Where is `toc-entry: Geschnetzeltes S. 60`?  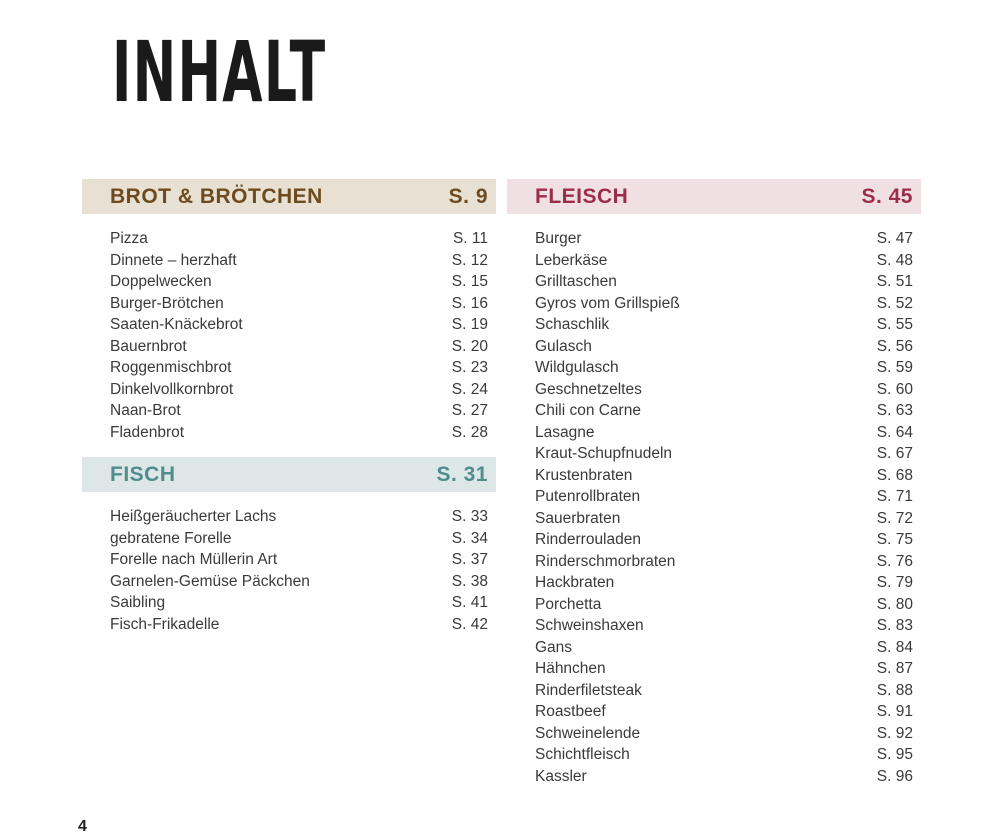 toc-entry: Geschnetzeltes S. 60 is located at coordinates (724, 390).